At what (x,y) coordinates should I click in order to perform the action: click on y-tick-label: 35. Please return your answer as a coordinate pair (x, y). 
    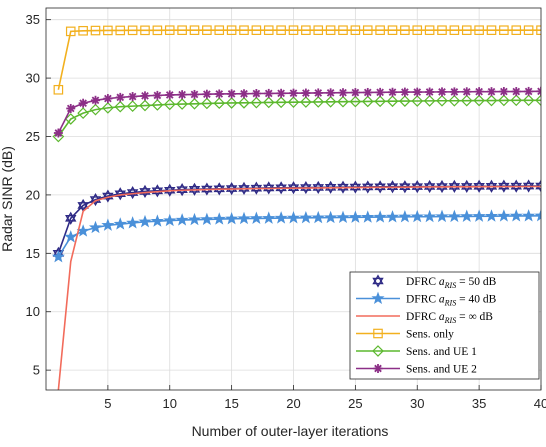
    Looking at the image, I should click on (33, 19).